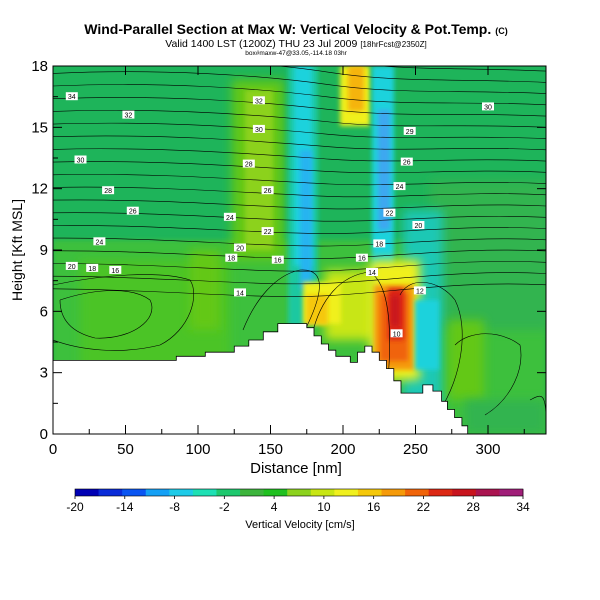 This screenshot has height=600, width=600. I want to click on theta-label-text: 32, so click(129, 116).